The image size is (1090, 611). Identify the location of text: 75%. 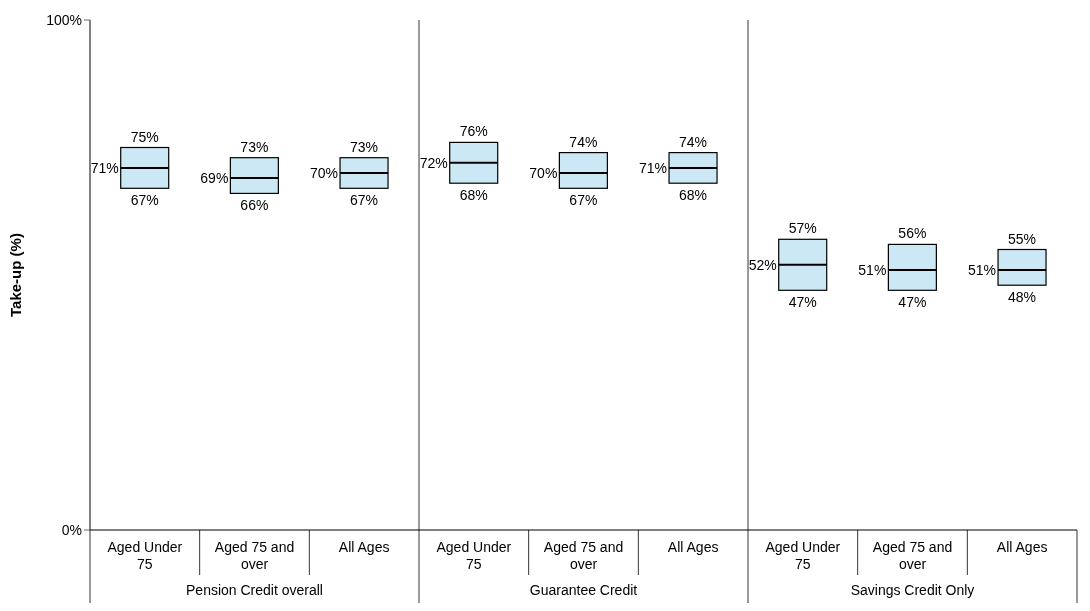
(144, 136).